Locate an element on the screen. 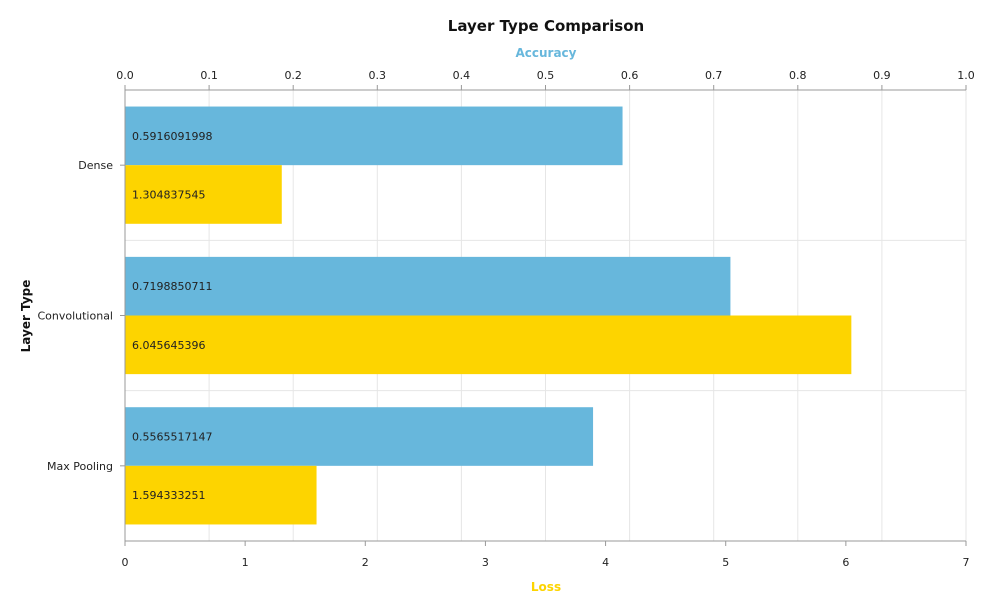 This screenshot has width=986, height=602. bottom-tick-label: 0 is located at coordinates (125, 562).